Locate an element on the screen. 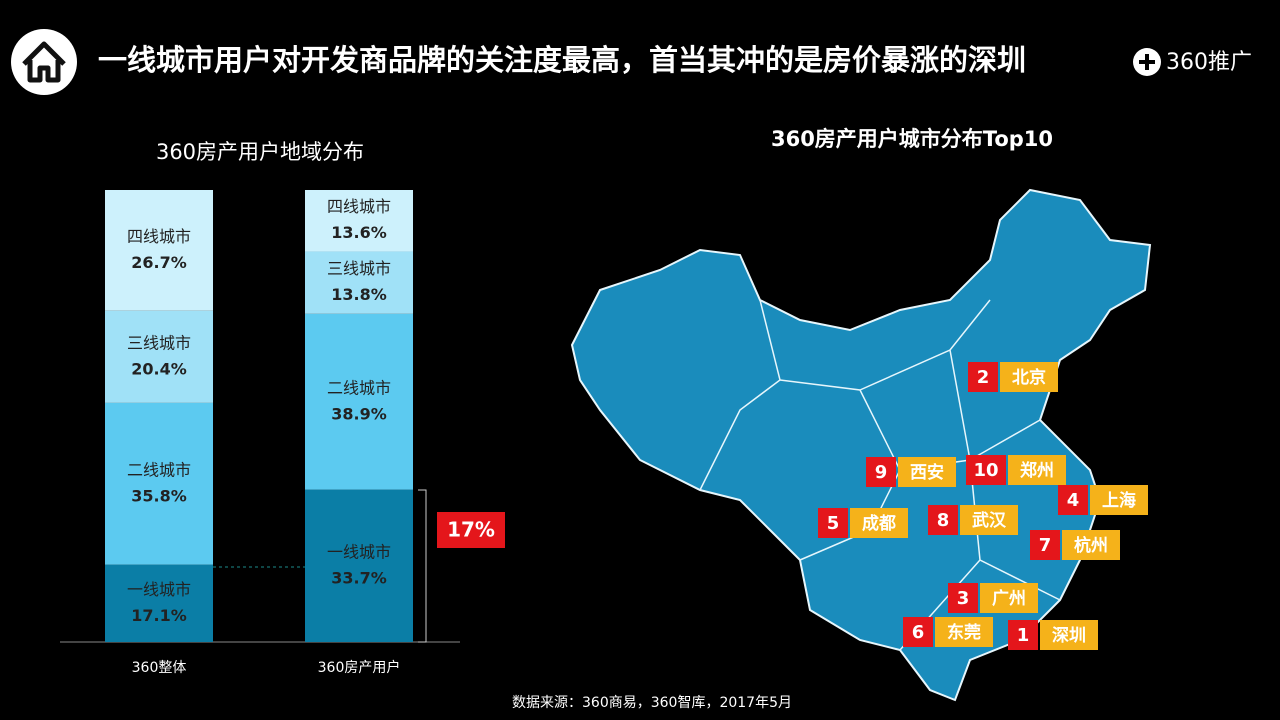  logo-glyph is located at coordinates (1147, 62).